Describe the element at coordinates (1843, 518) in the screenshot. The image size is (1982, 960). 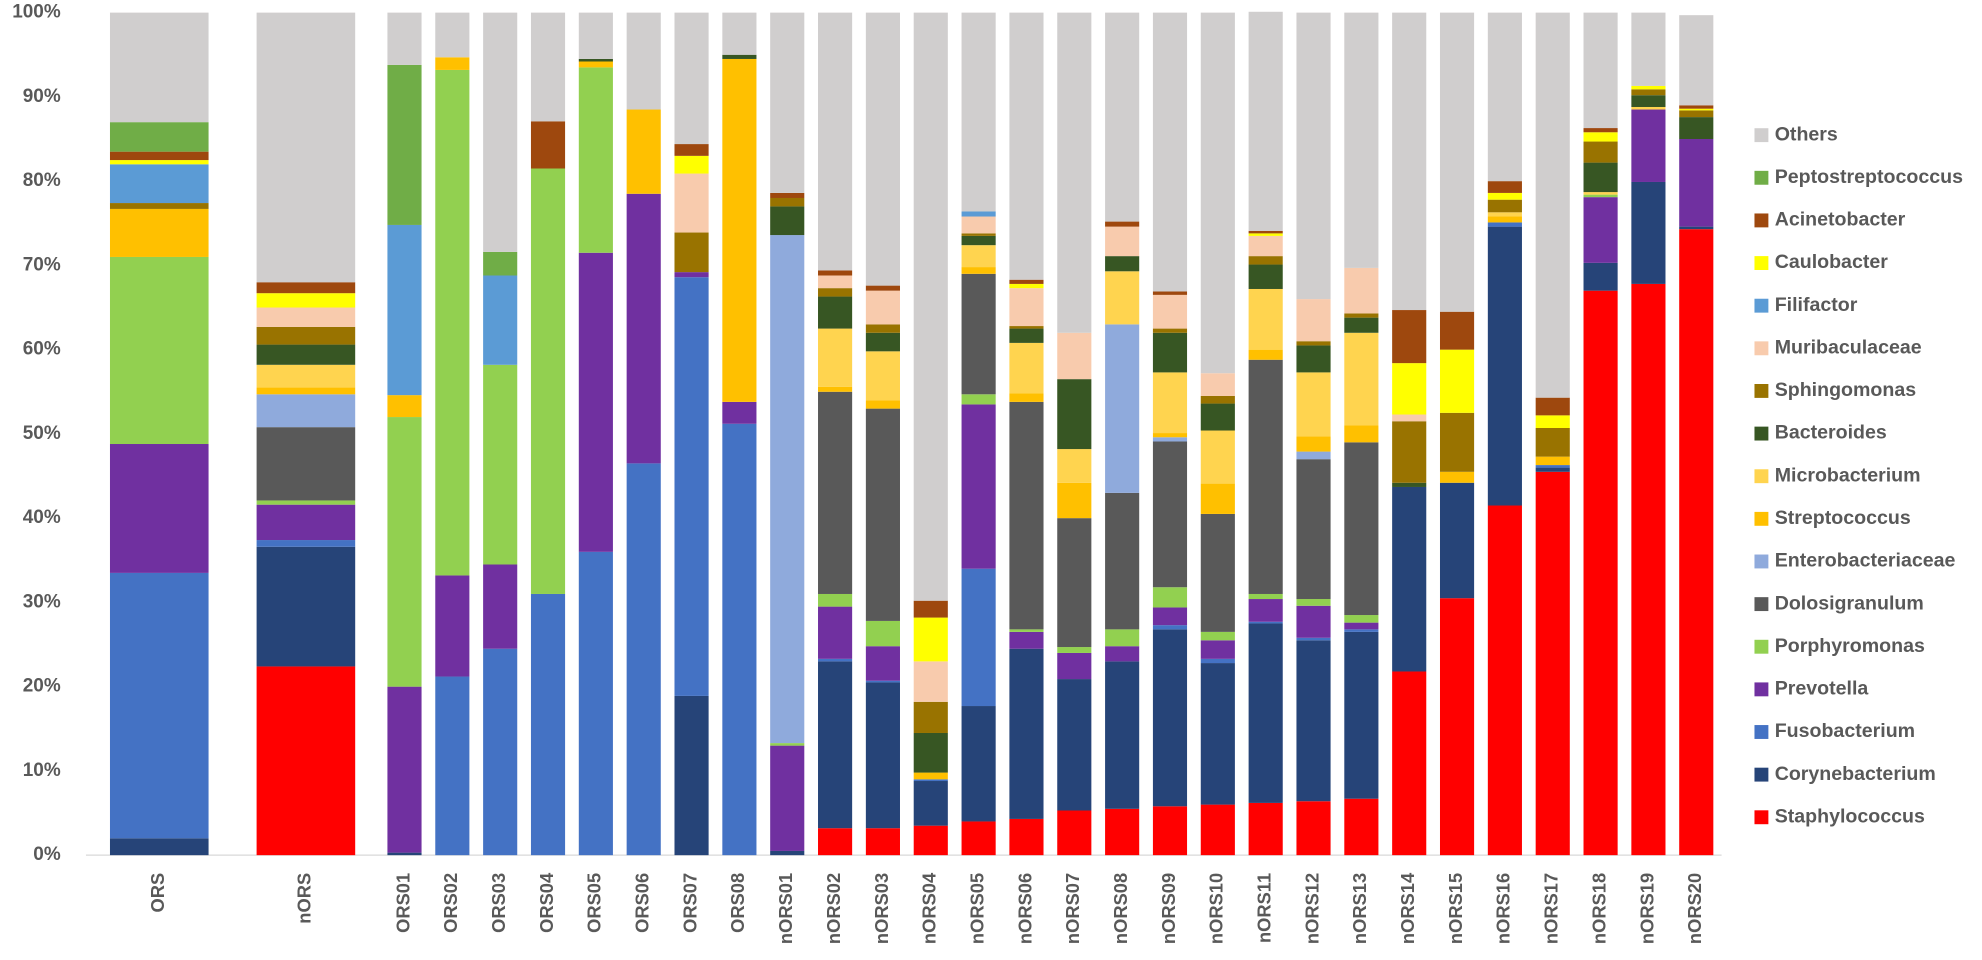
I see `legend-label: Streptococcus` at that location.